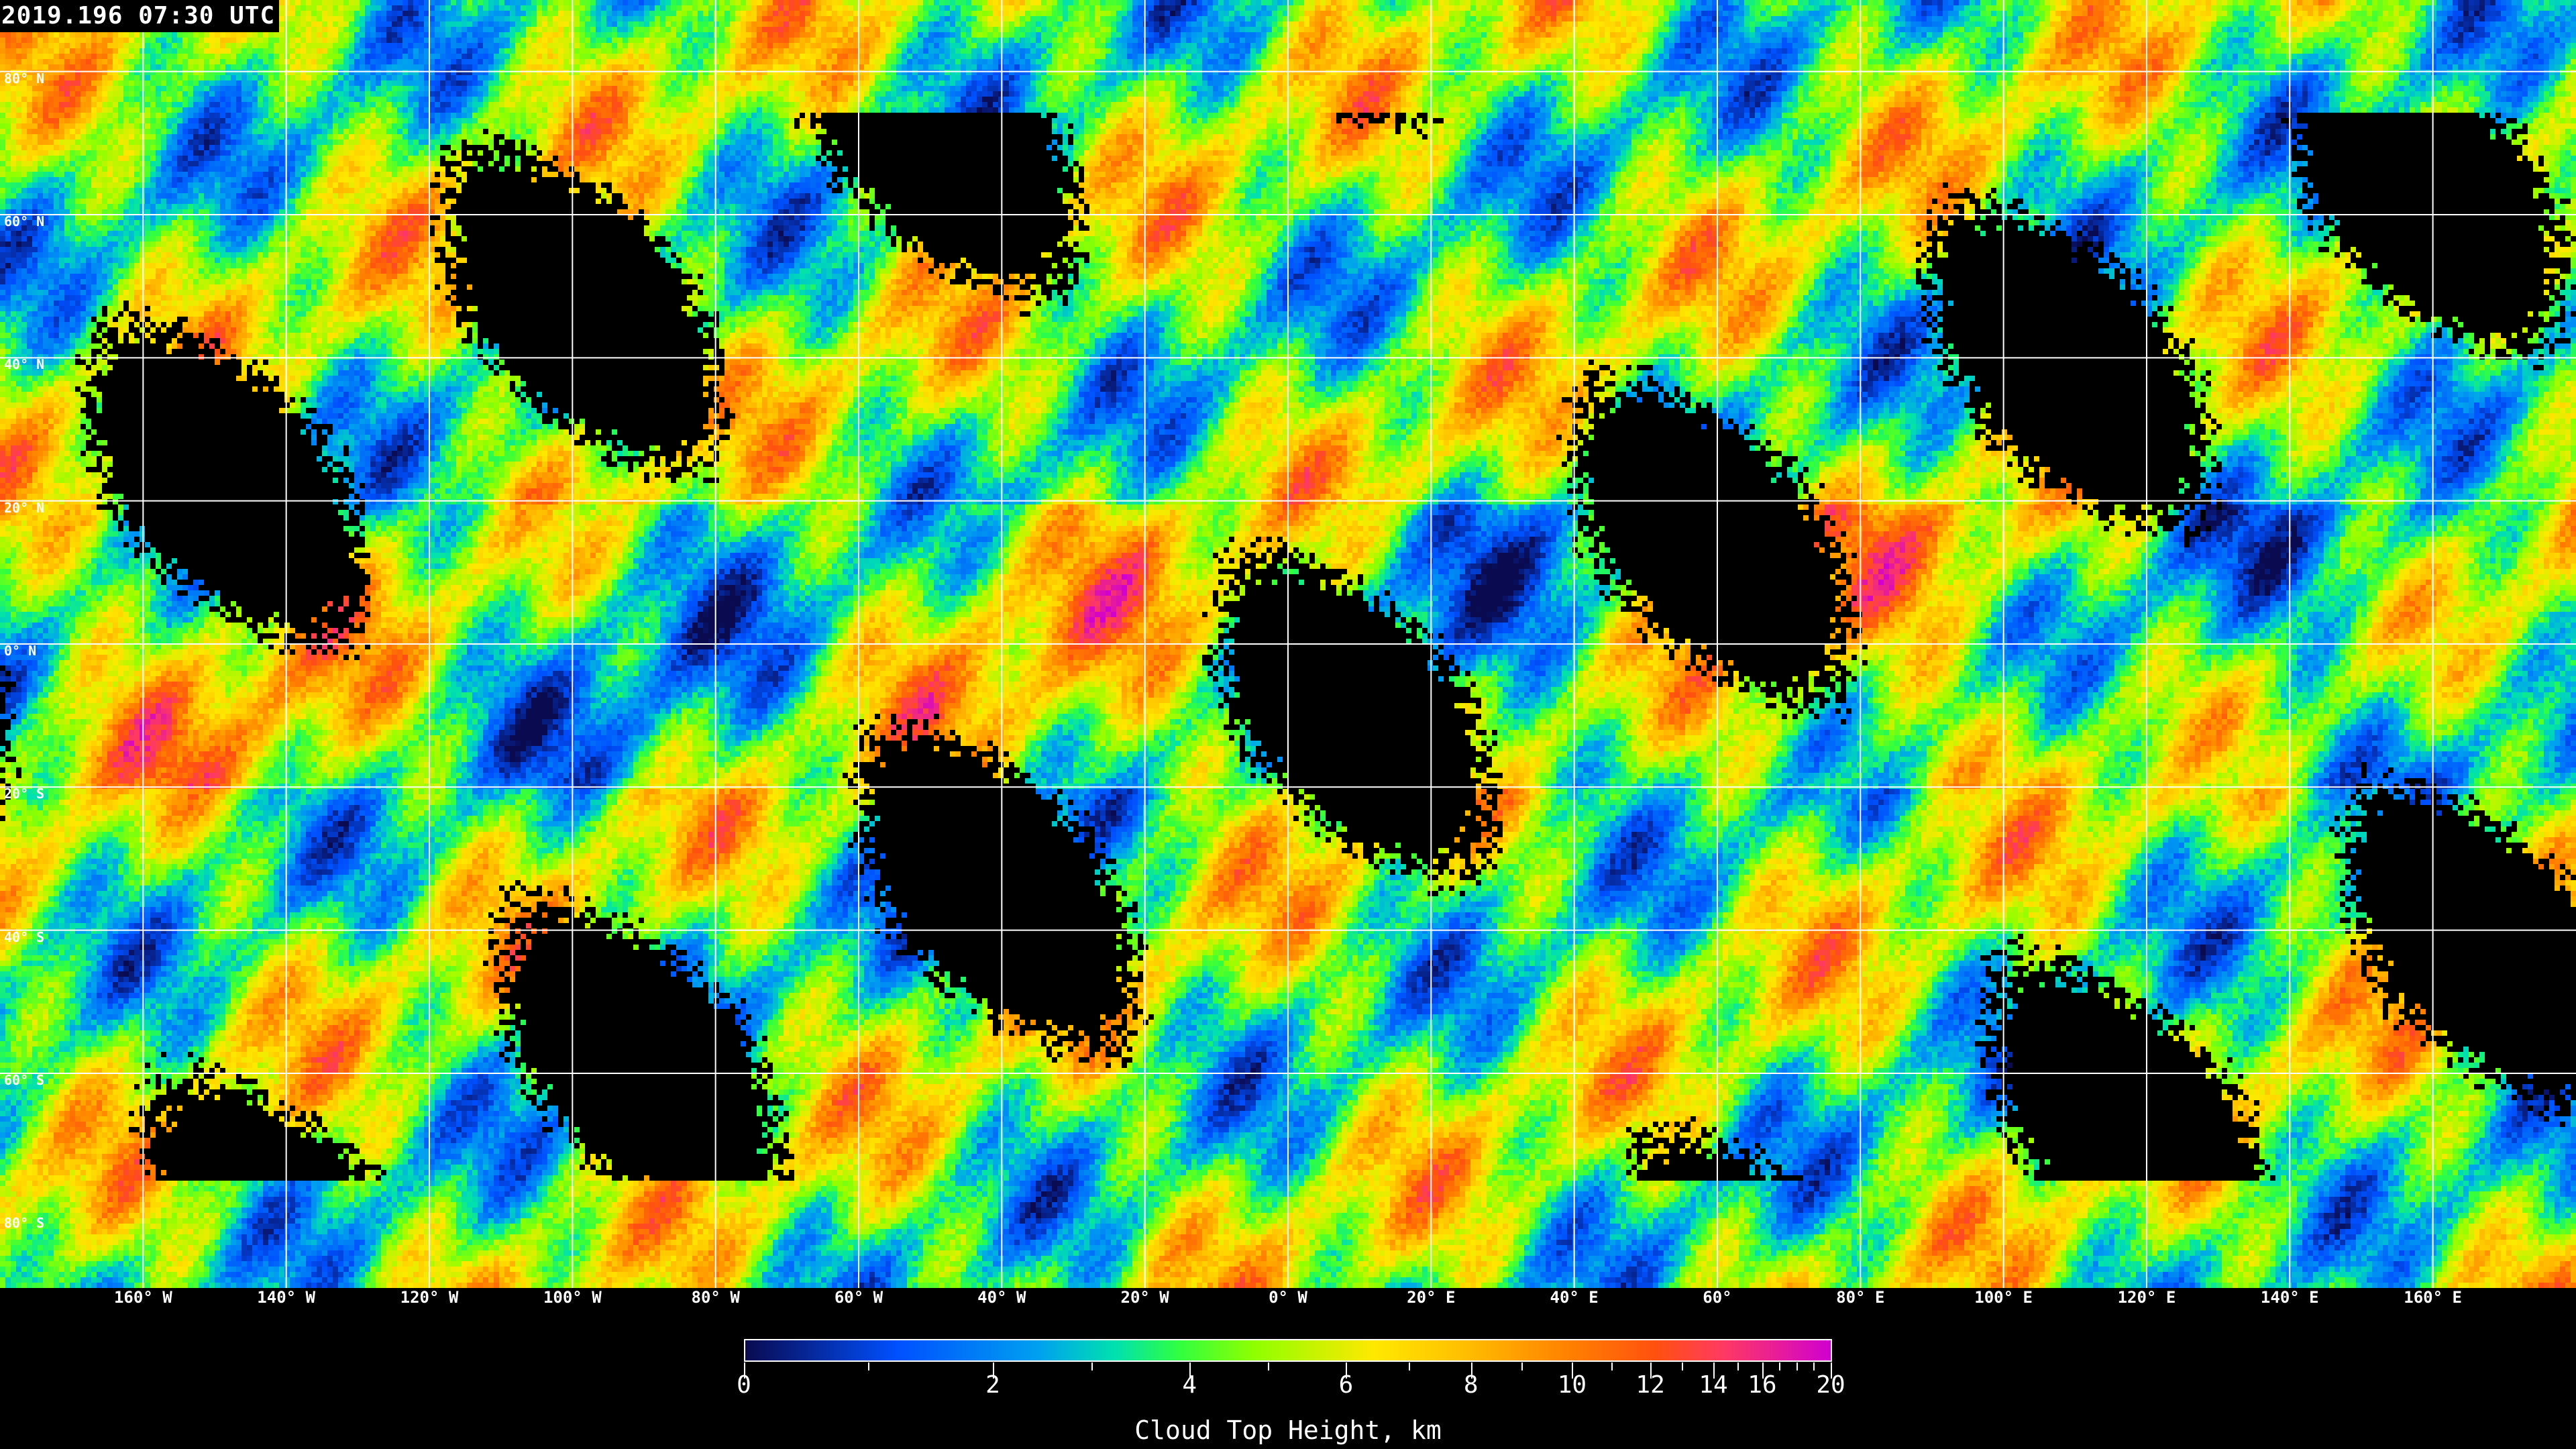  What do you see at coordinates (1144, 1297) in the screenshot?
I see `longitude-label: 20° W` at bounding box center [1144, 1297].